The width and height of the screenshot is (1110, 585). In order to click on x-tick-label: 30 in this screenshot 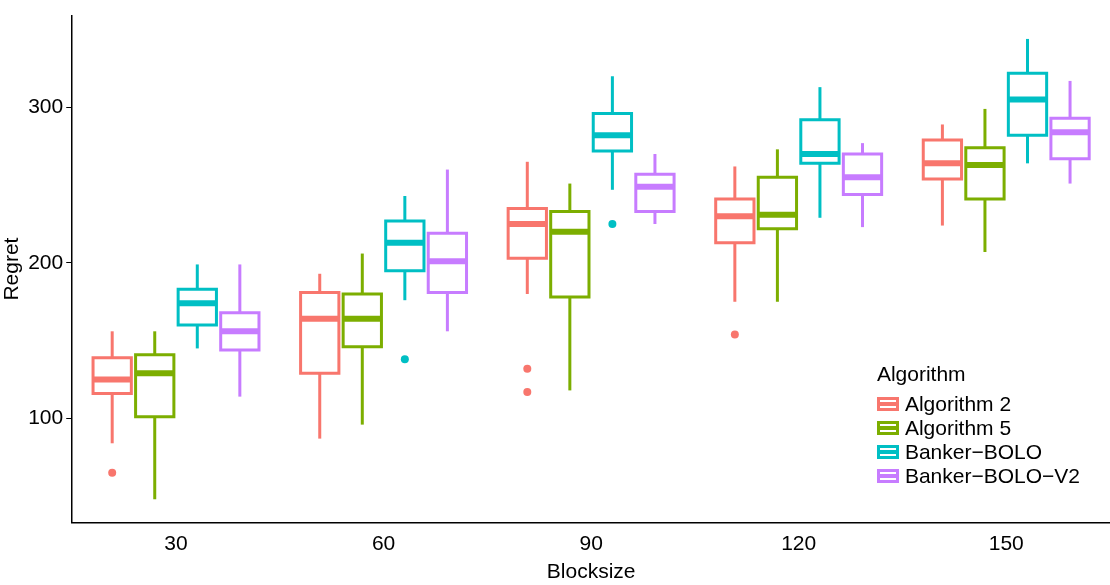, I will do `click(176, 542)`.